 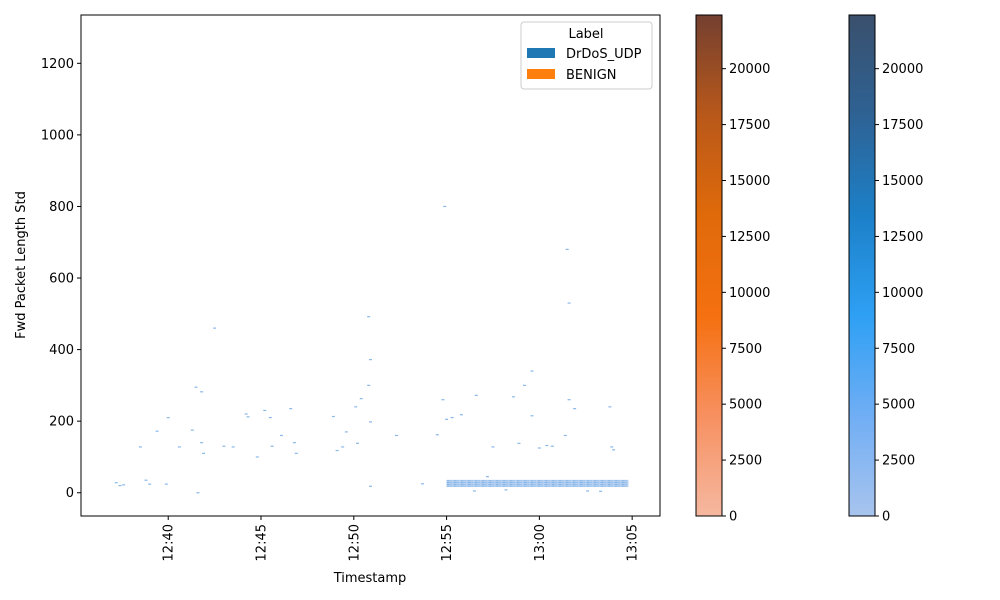 What do you see at coordinates (447, 542) in the screenshot?
I see `x-tick-label: 12:55` at bounding box center [447, 542].